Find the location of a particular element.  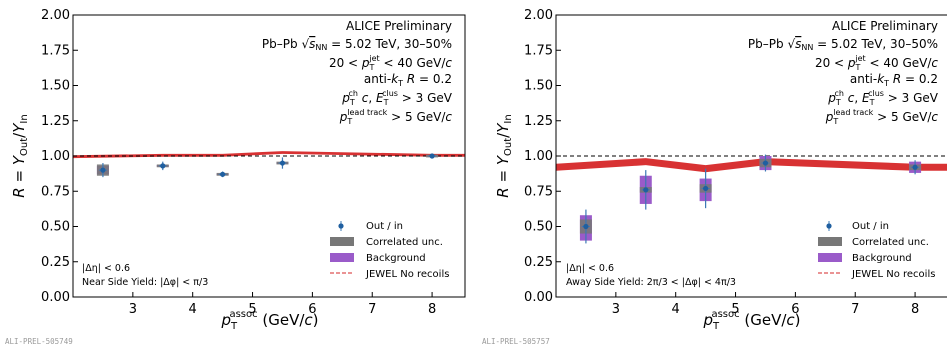

yield-region-note: Away Side Yield: 2π/3 < |Δφ| < 4π/3 is located at coordinates (651, 282).